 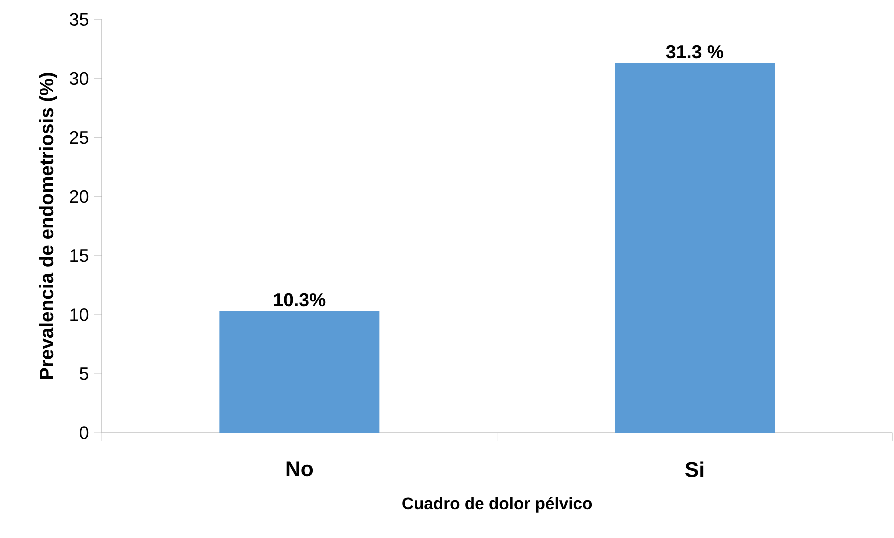 What do you see at coordinates (84, 433) in the screenshot?
I see `y-tick-label: 0` at bounding box center [84, 433].